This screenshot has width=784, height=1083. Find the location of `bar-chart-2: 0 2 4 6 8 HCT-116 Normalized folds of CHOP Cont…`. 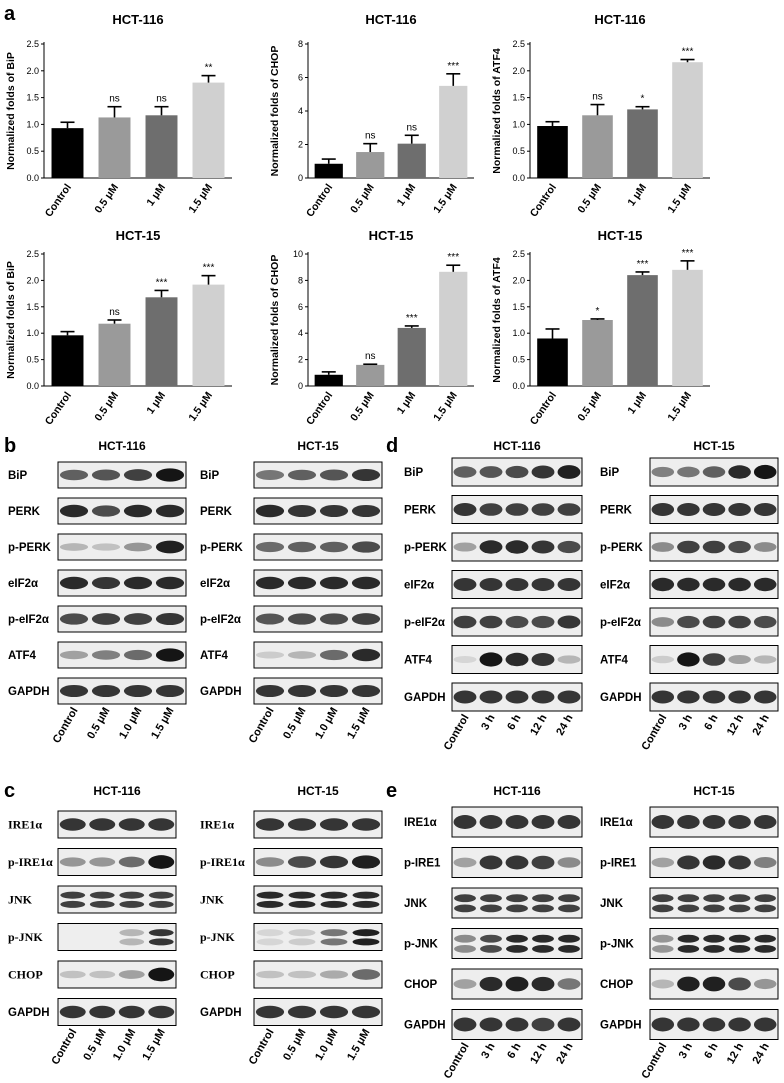

bar-chart-2: 0 2 4 6 8 HCT-116 Normalized folds of CHOP Cont… is located at coordinates (371, 115).